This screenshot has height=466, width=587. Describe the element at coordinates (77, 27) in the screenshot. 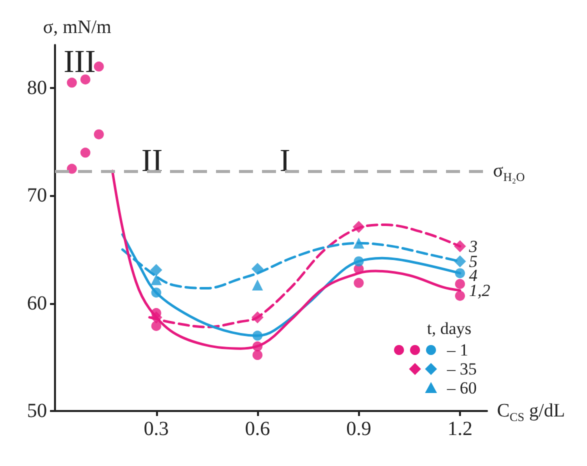

I see `y-axis-title: σ, mN/m` at that location.